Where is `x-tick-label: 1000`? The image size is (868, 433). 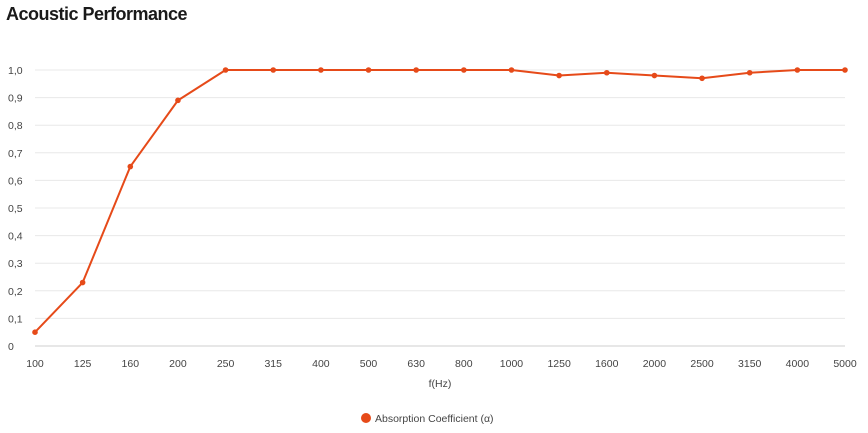
x-tick-label: 1000 is located at coordinates (512, 364).